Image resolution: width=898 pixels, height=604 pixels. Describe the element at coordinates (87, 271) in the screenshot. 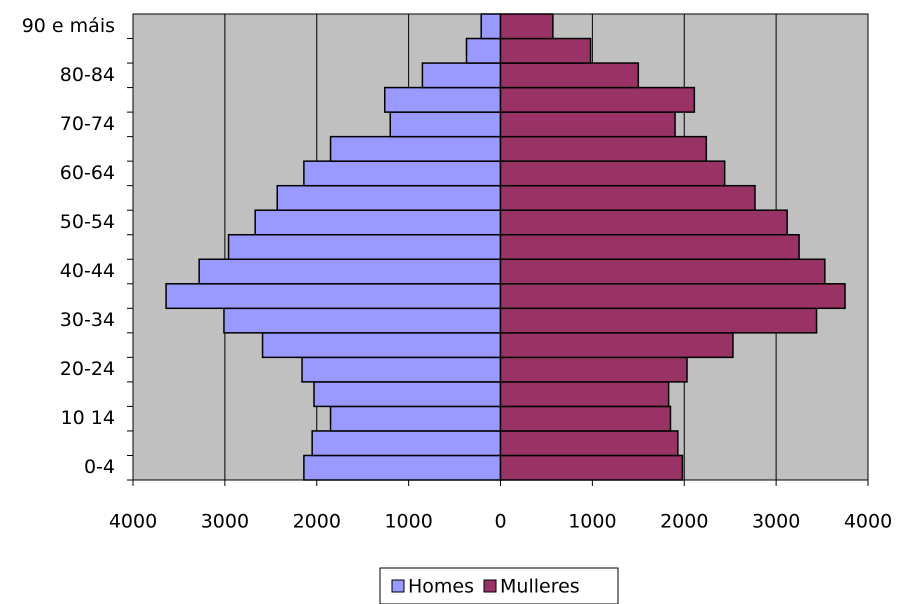

I see `y-tick-label: 40-44` at that location.